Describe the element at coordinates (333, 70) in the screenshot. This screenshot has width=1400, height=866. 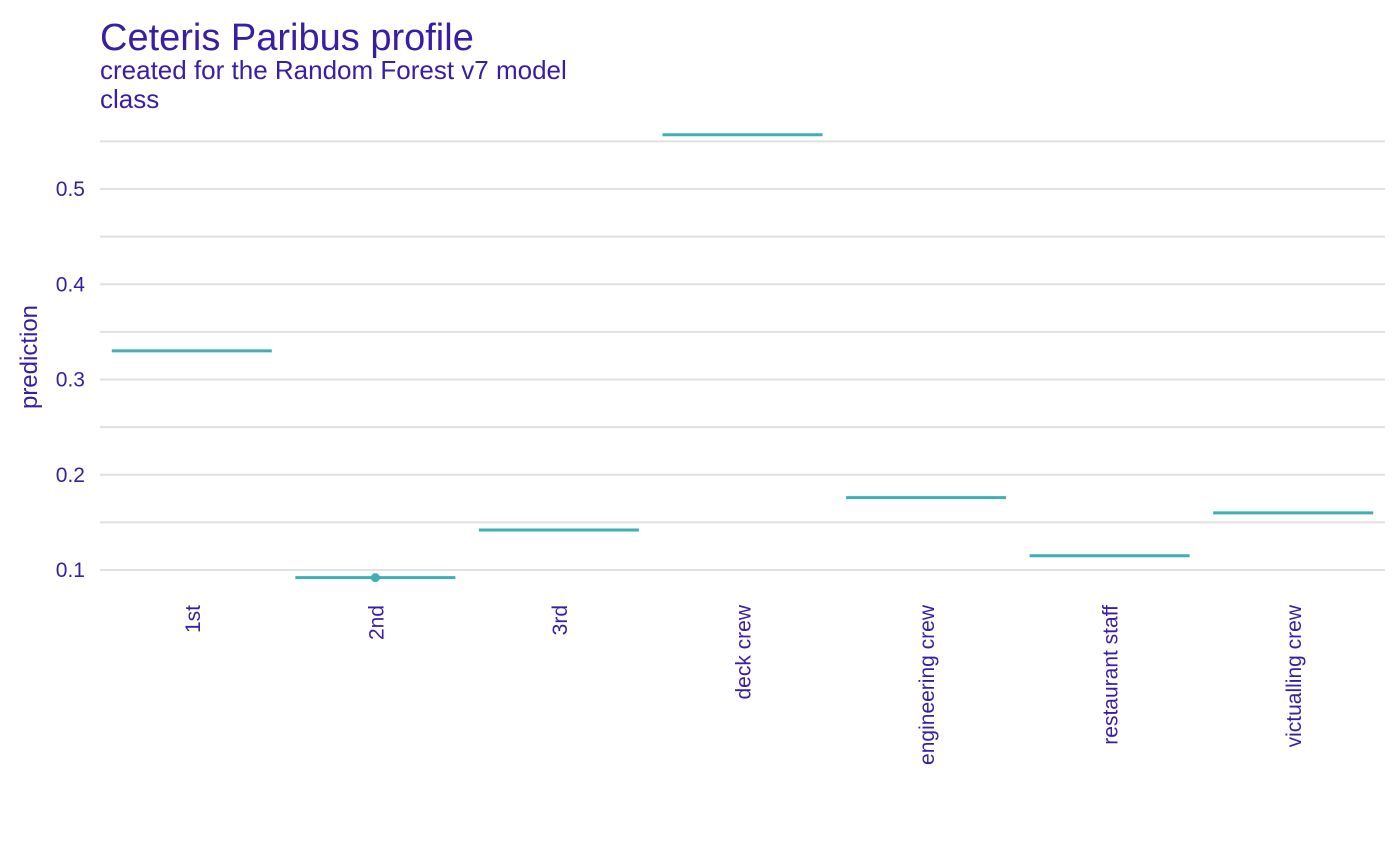
I see `chart-subtitle: created for the Random Forest v7 model` at that location.